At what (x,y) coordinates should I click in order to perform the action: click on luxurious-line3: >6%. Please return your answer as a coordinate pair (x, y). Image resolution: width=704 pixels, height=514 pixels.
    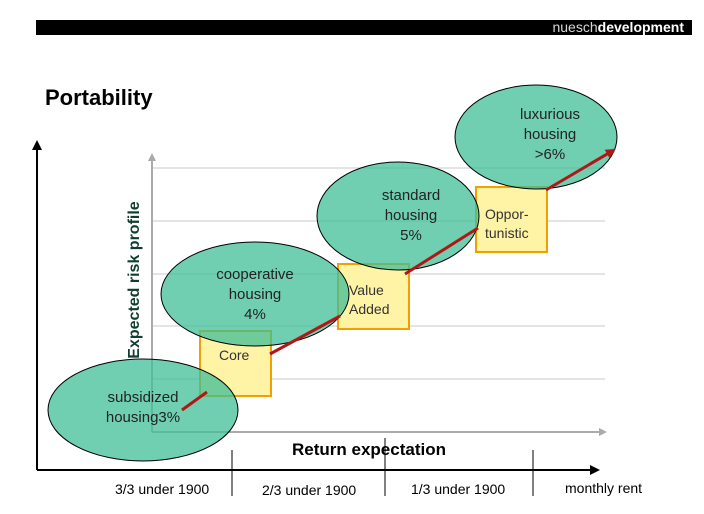
    Looking at the image, I should click on (550, 154).